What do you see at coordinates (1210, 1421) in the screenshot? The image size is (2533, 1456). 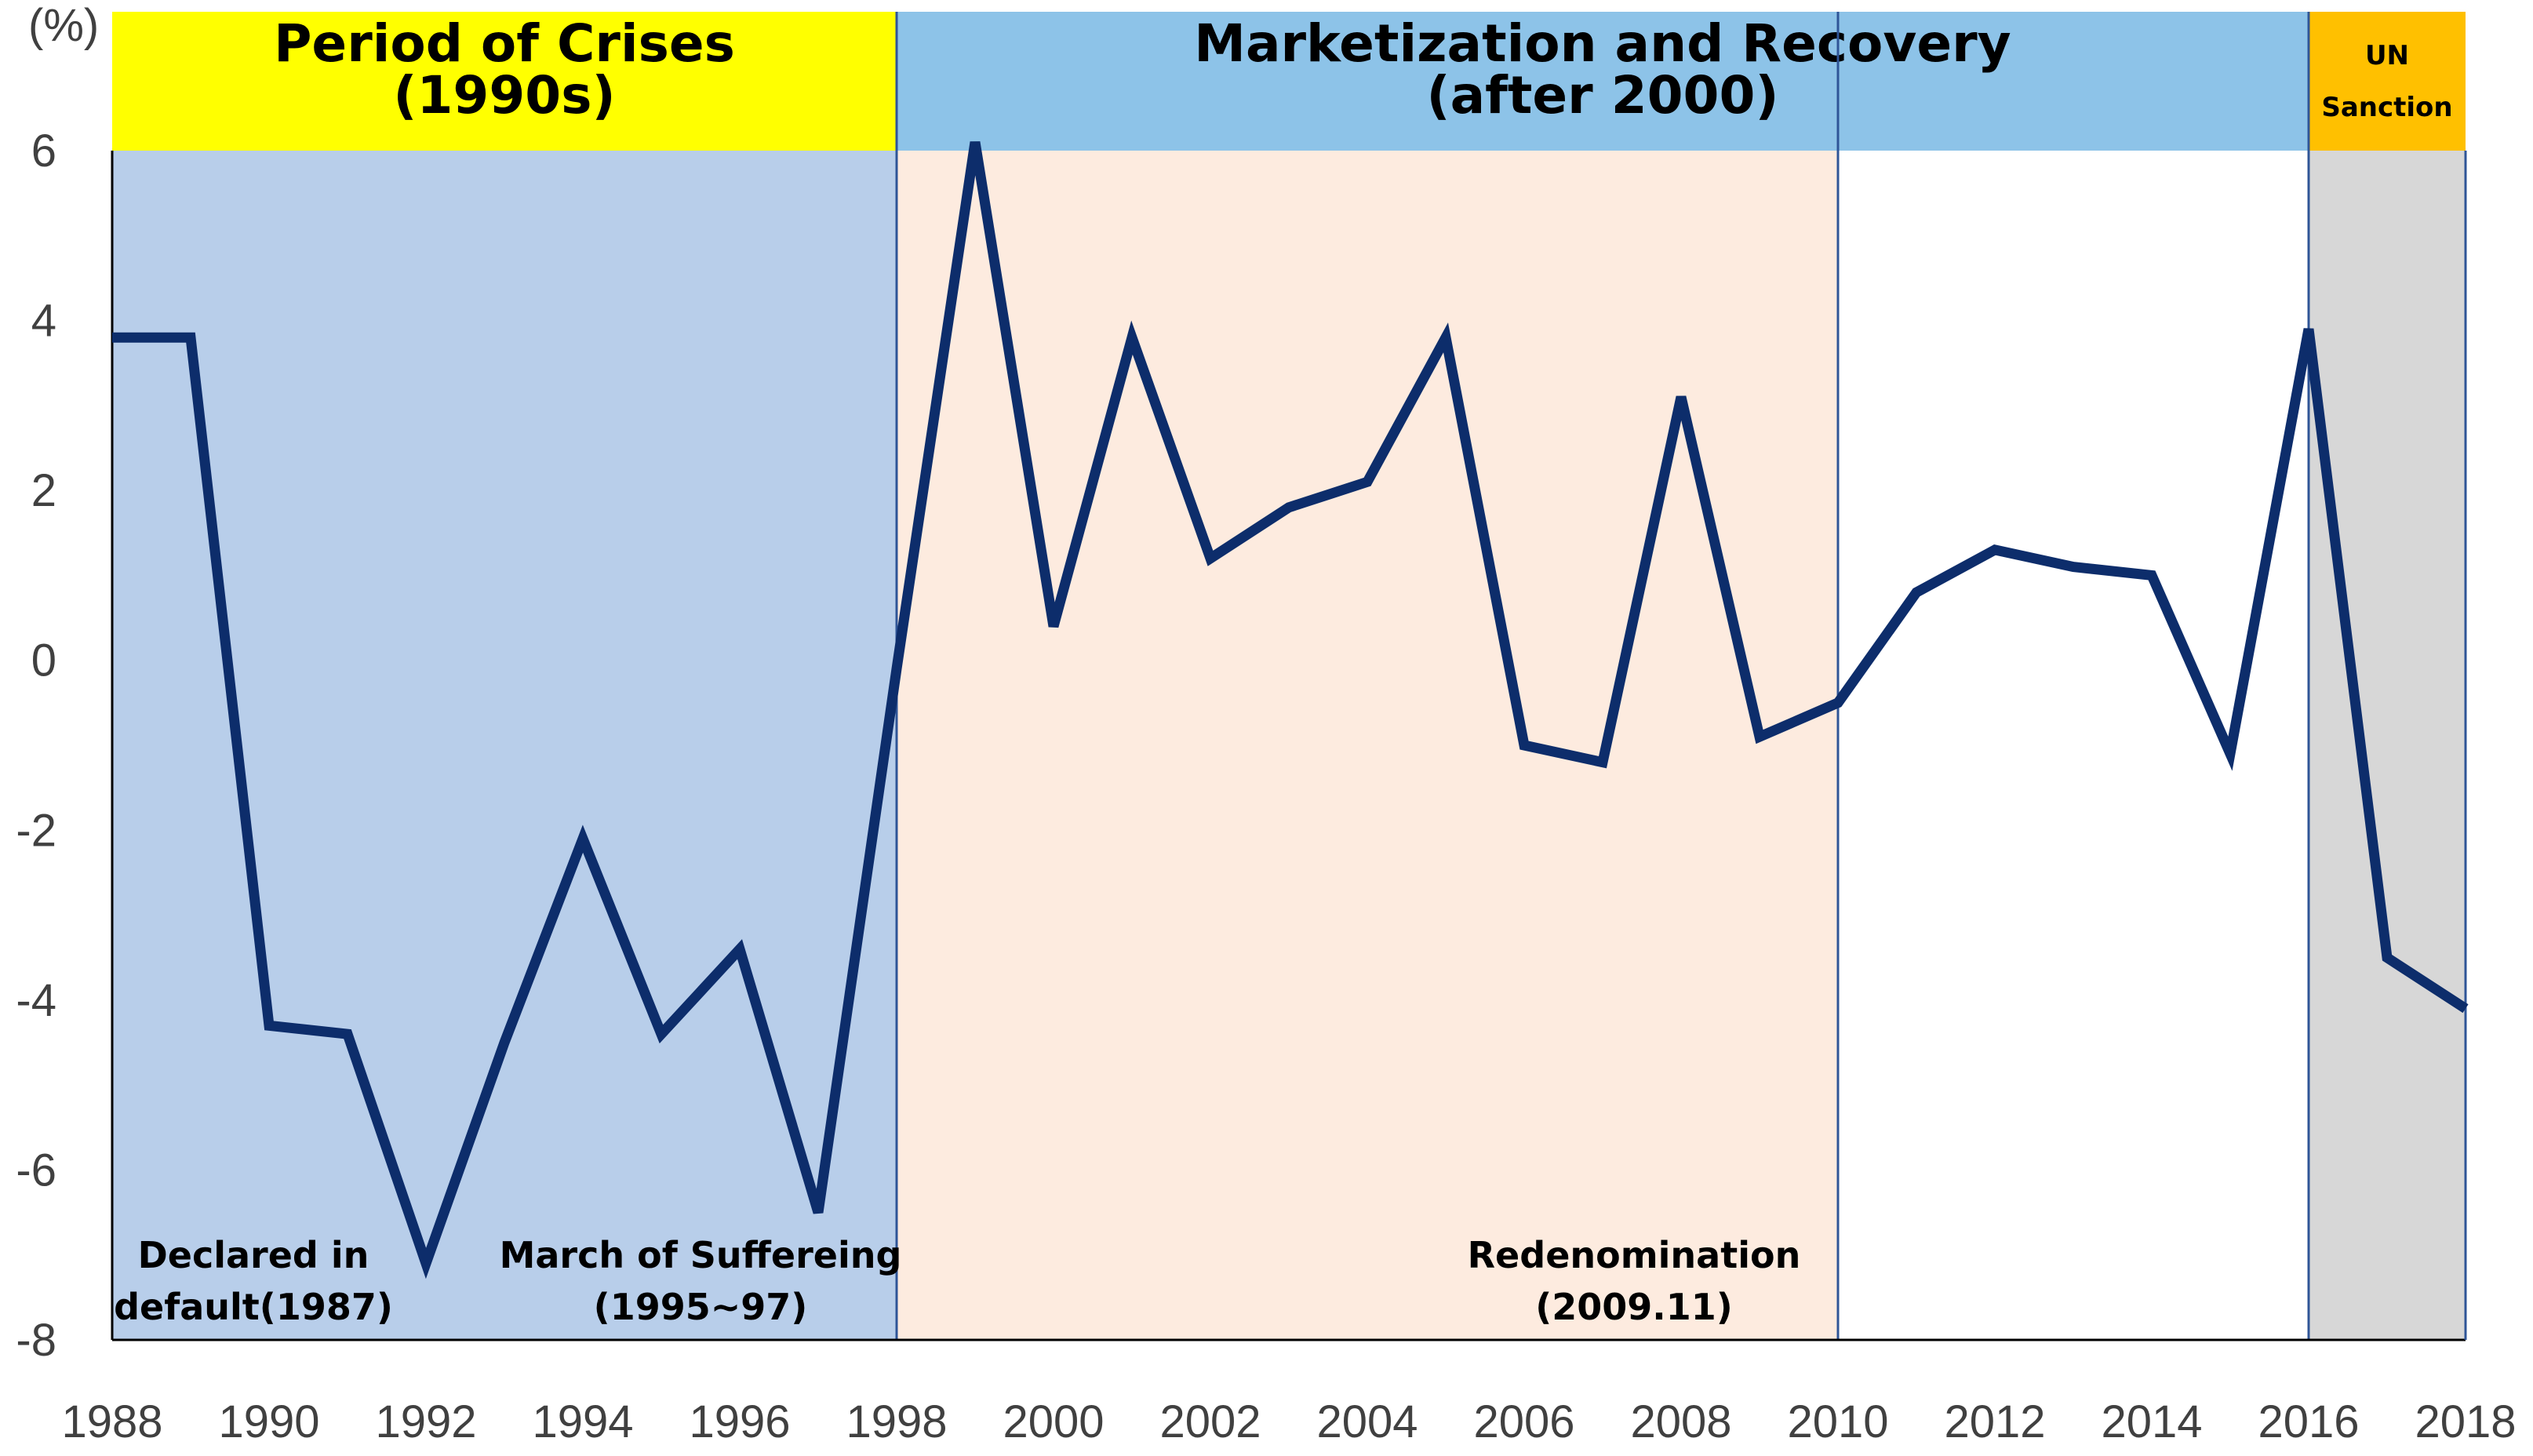 I see `x-tick-2002: 2002` at bounding box center [1210, 1421].